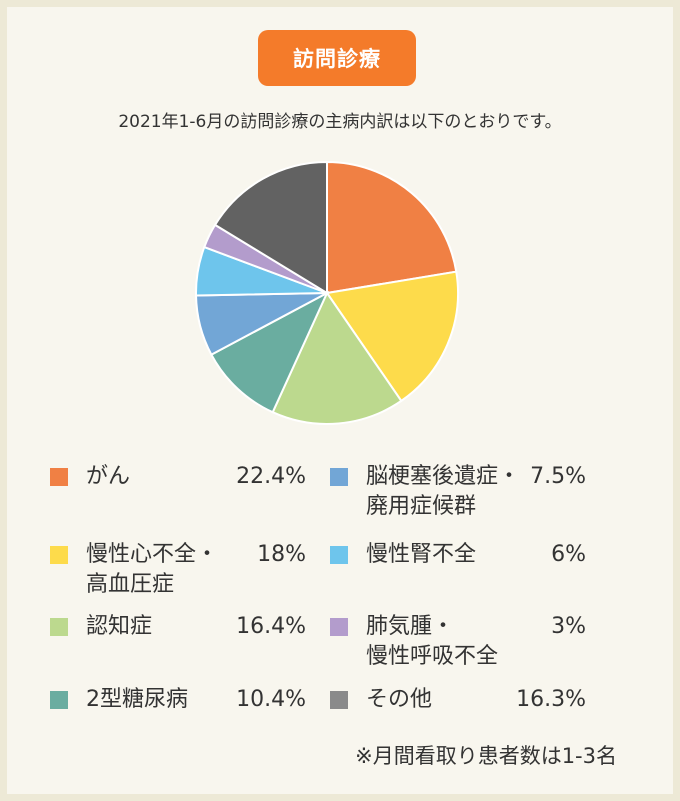 Image resolution: width=680 pixels, height=801 pixels. I want to click on legend-value: 3%, so click(568, 626).